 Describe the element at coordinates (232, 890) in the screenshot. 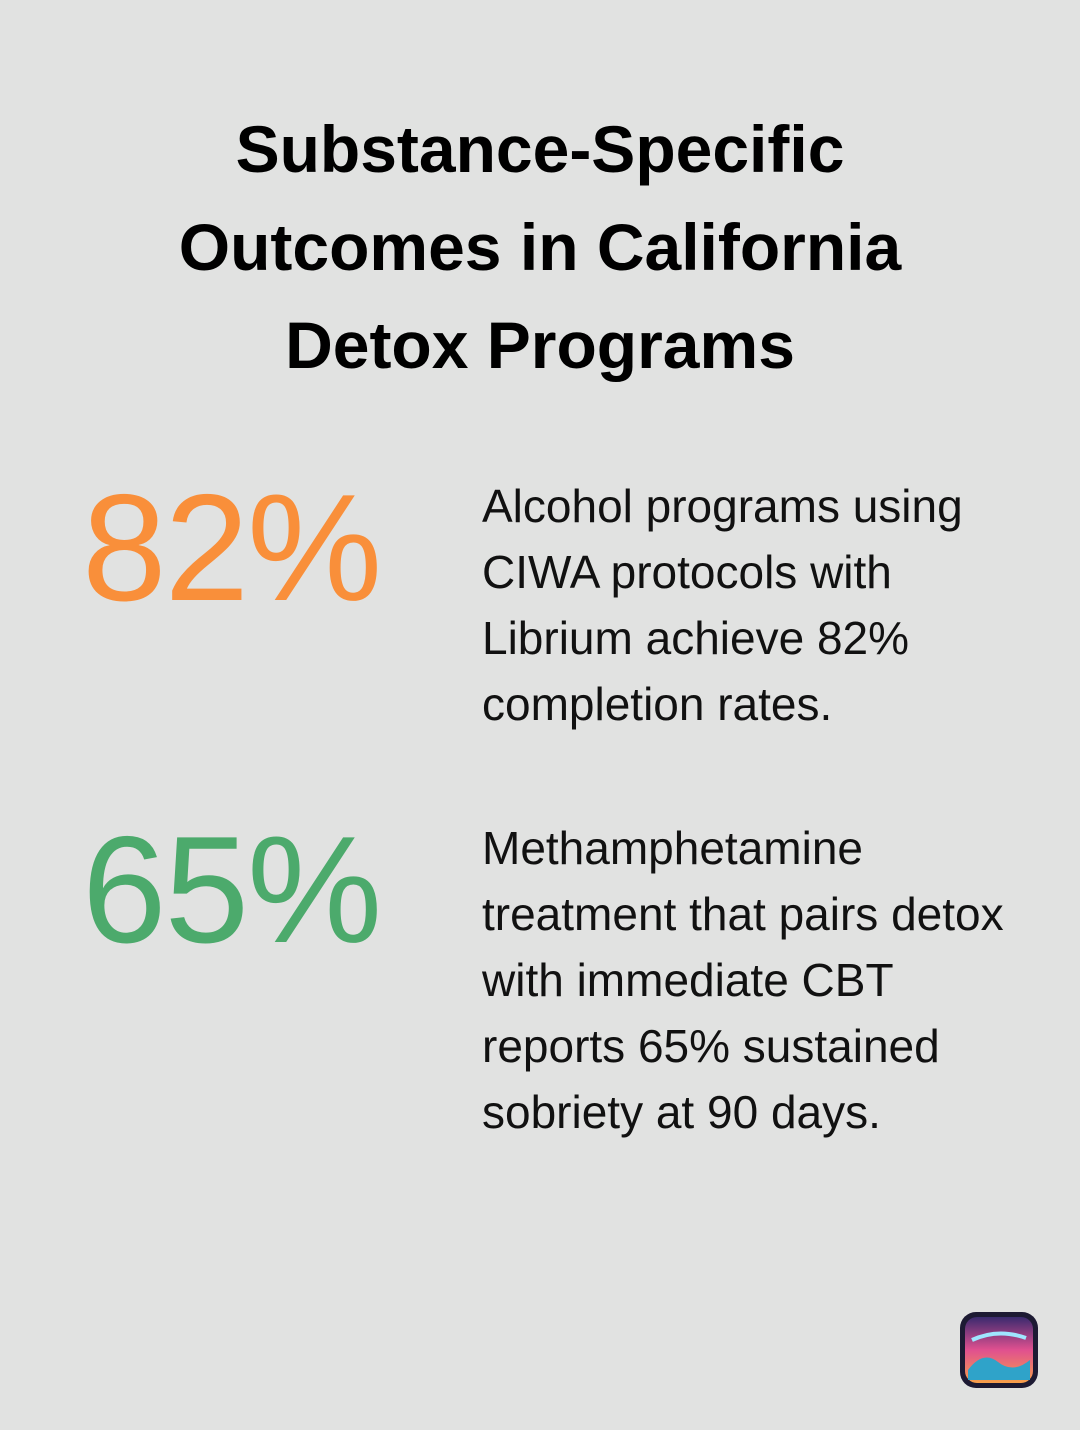

I see `stat-value: 65%` at that location.